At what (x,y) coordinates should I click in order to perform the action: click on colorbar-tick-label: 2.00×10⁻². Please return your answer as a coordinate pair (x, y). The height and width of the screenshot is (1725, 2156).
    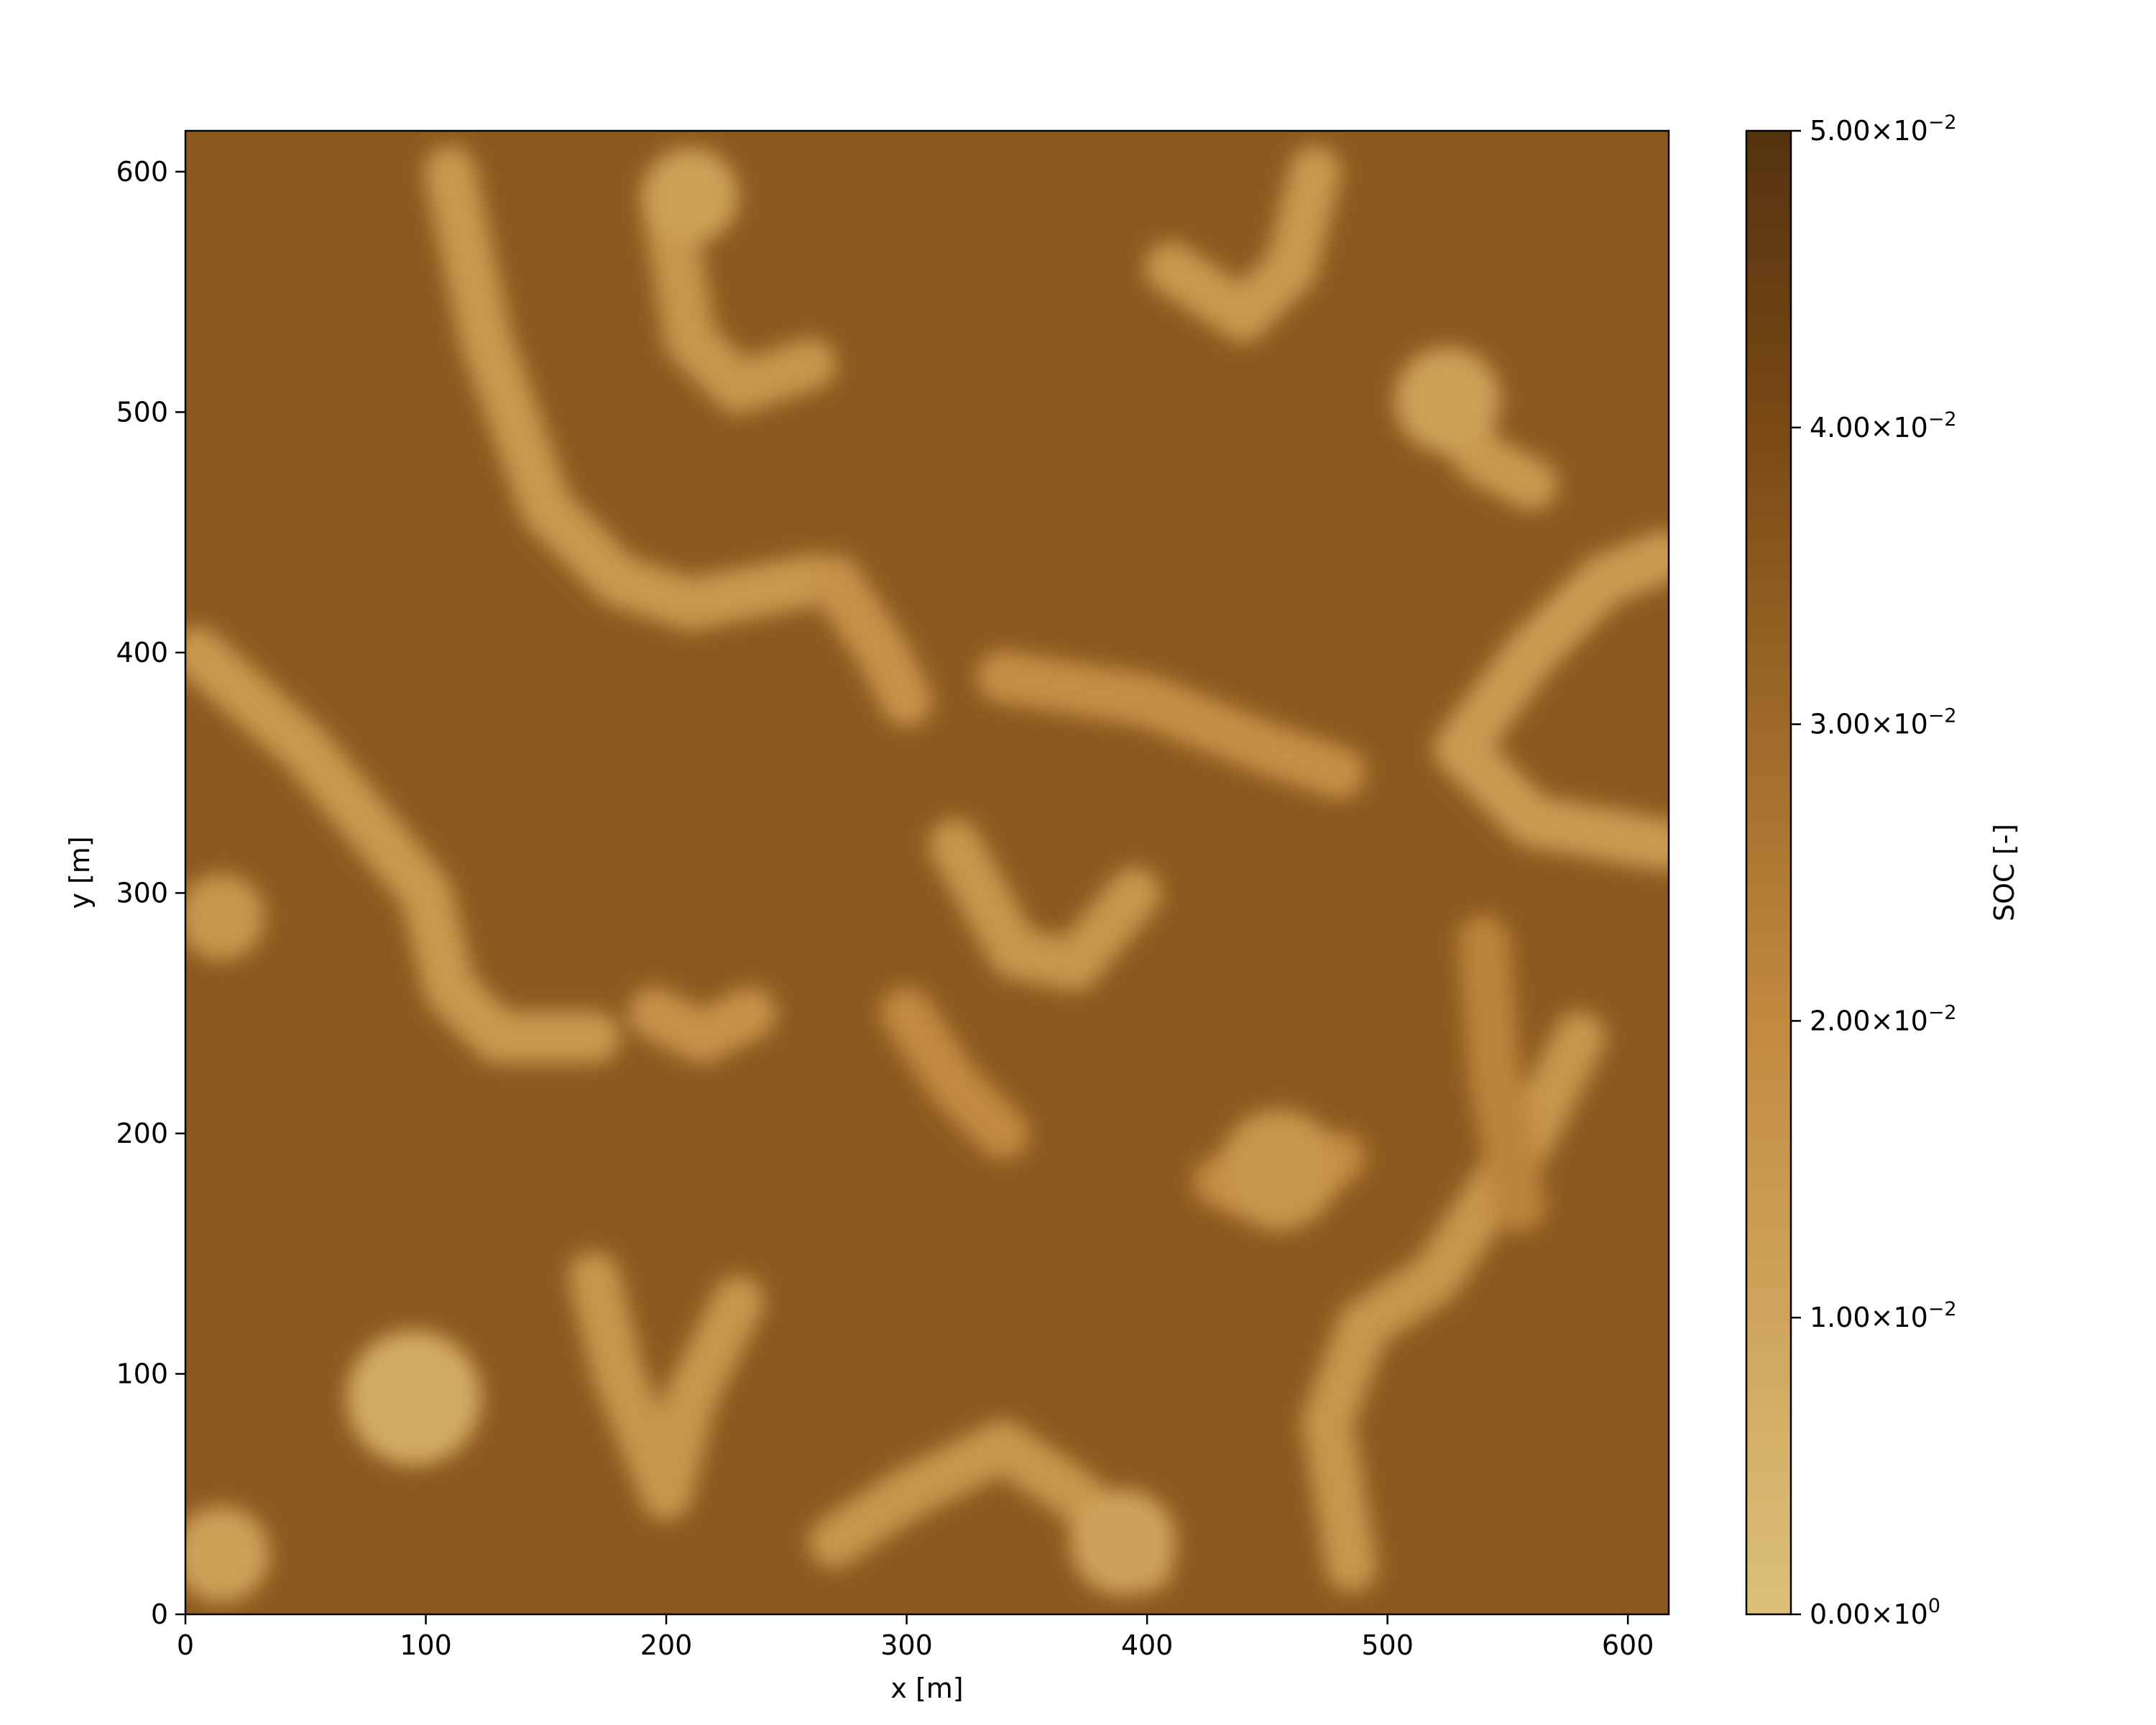
    Looking at the image, I should click on (1884, 1018).